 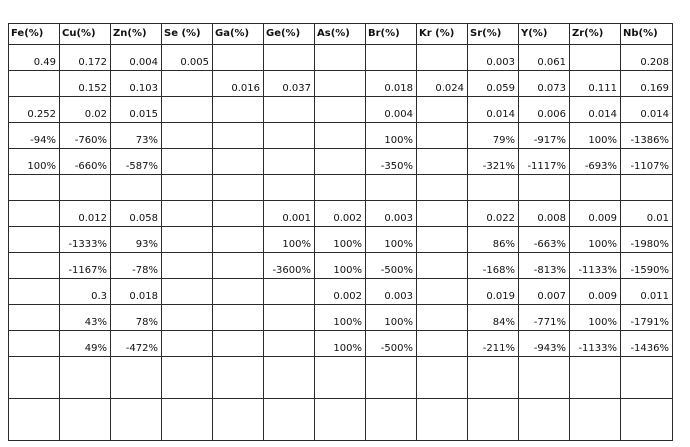 I want to click on table-cell: -1107%, so click(x=646, y=161).